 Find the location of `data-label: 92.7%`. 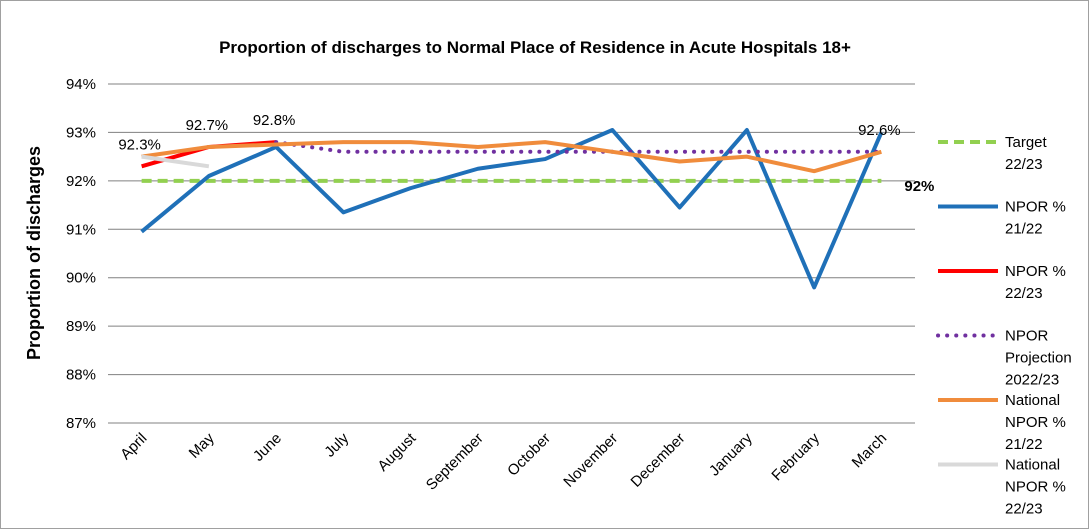

data-label: 92.7% is located at coordinates (207, 125).